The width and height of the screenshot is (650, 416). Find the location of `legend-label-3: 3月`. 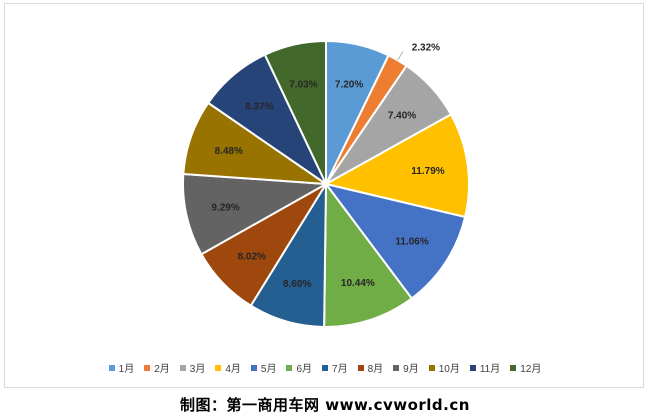

legend-label-3: 3月 is located at coordinates (197, 369).